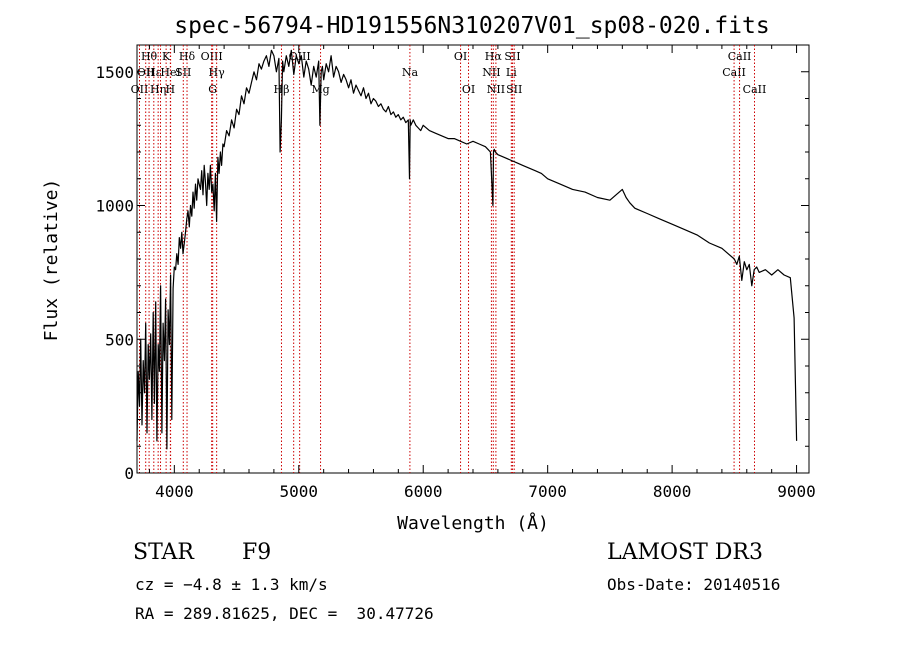 Image resolution: width=900 pixels, height=649 pixels. What do you see at coordinates (257, 552) in the screenshot?
I see `spectral-subclass: F9` at bounding box center [257, 552].